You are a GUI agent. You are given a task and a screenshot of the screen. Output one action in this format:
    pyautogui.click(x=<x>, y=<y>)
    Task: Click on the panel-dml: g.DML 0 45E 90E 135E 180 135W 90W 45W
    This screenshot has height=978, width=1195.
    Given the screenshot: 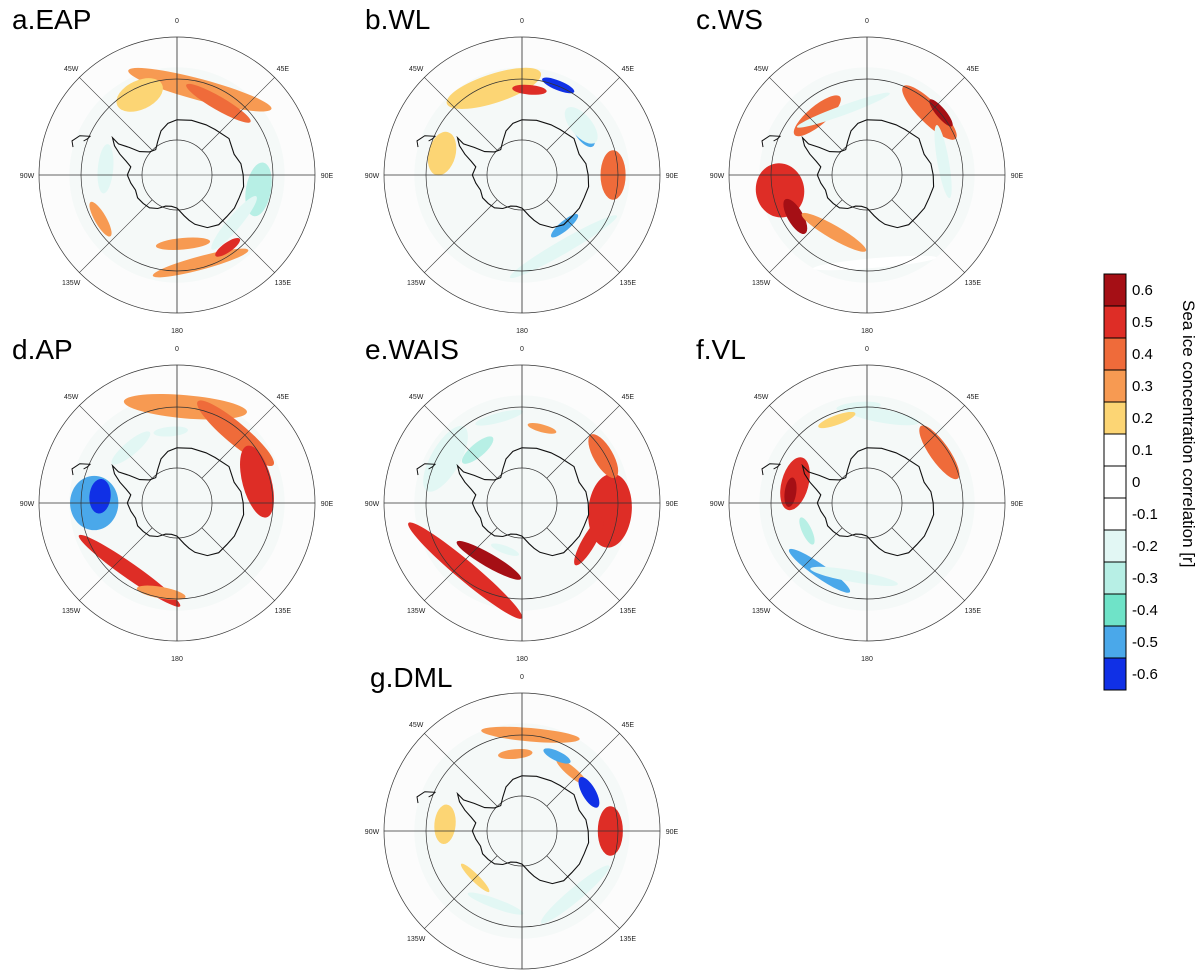 What is the action you would take?
    pyautogui.click(x=515, y=817)
    